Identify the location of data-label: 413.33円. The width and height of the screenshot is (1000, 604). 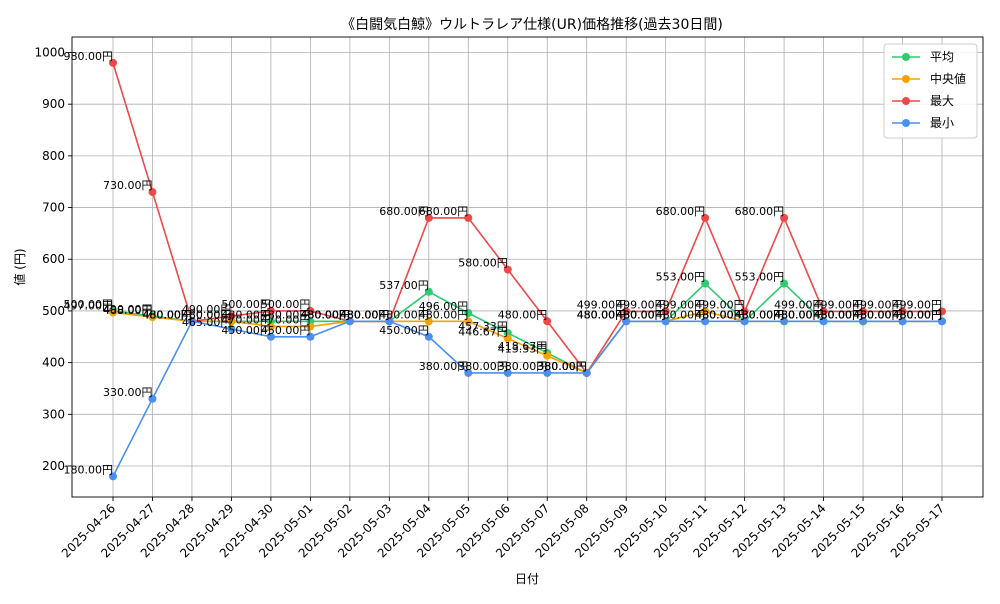
(523, 349).